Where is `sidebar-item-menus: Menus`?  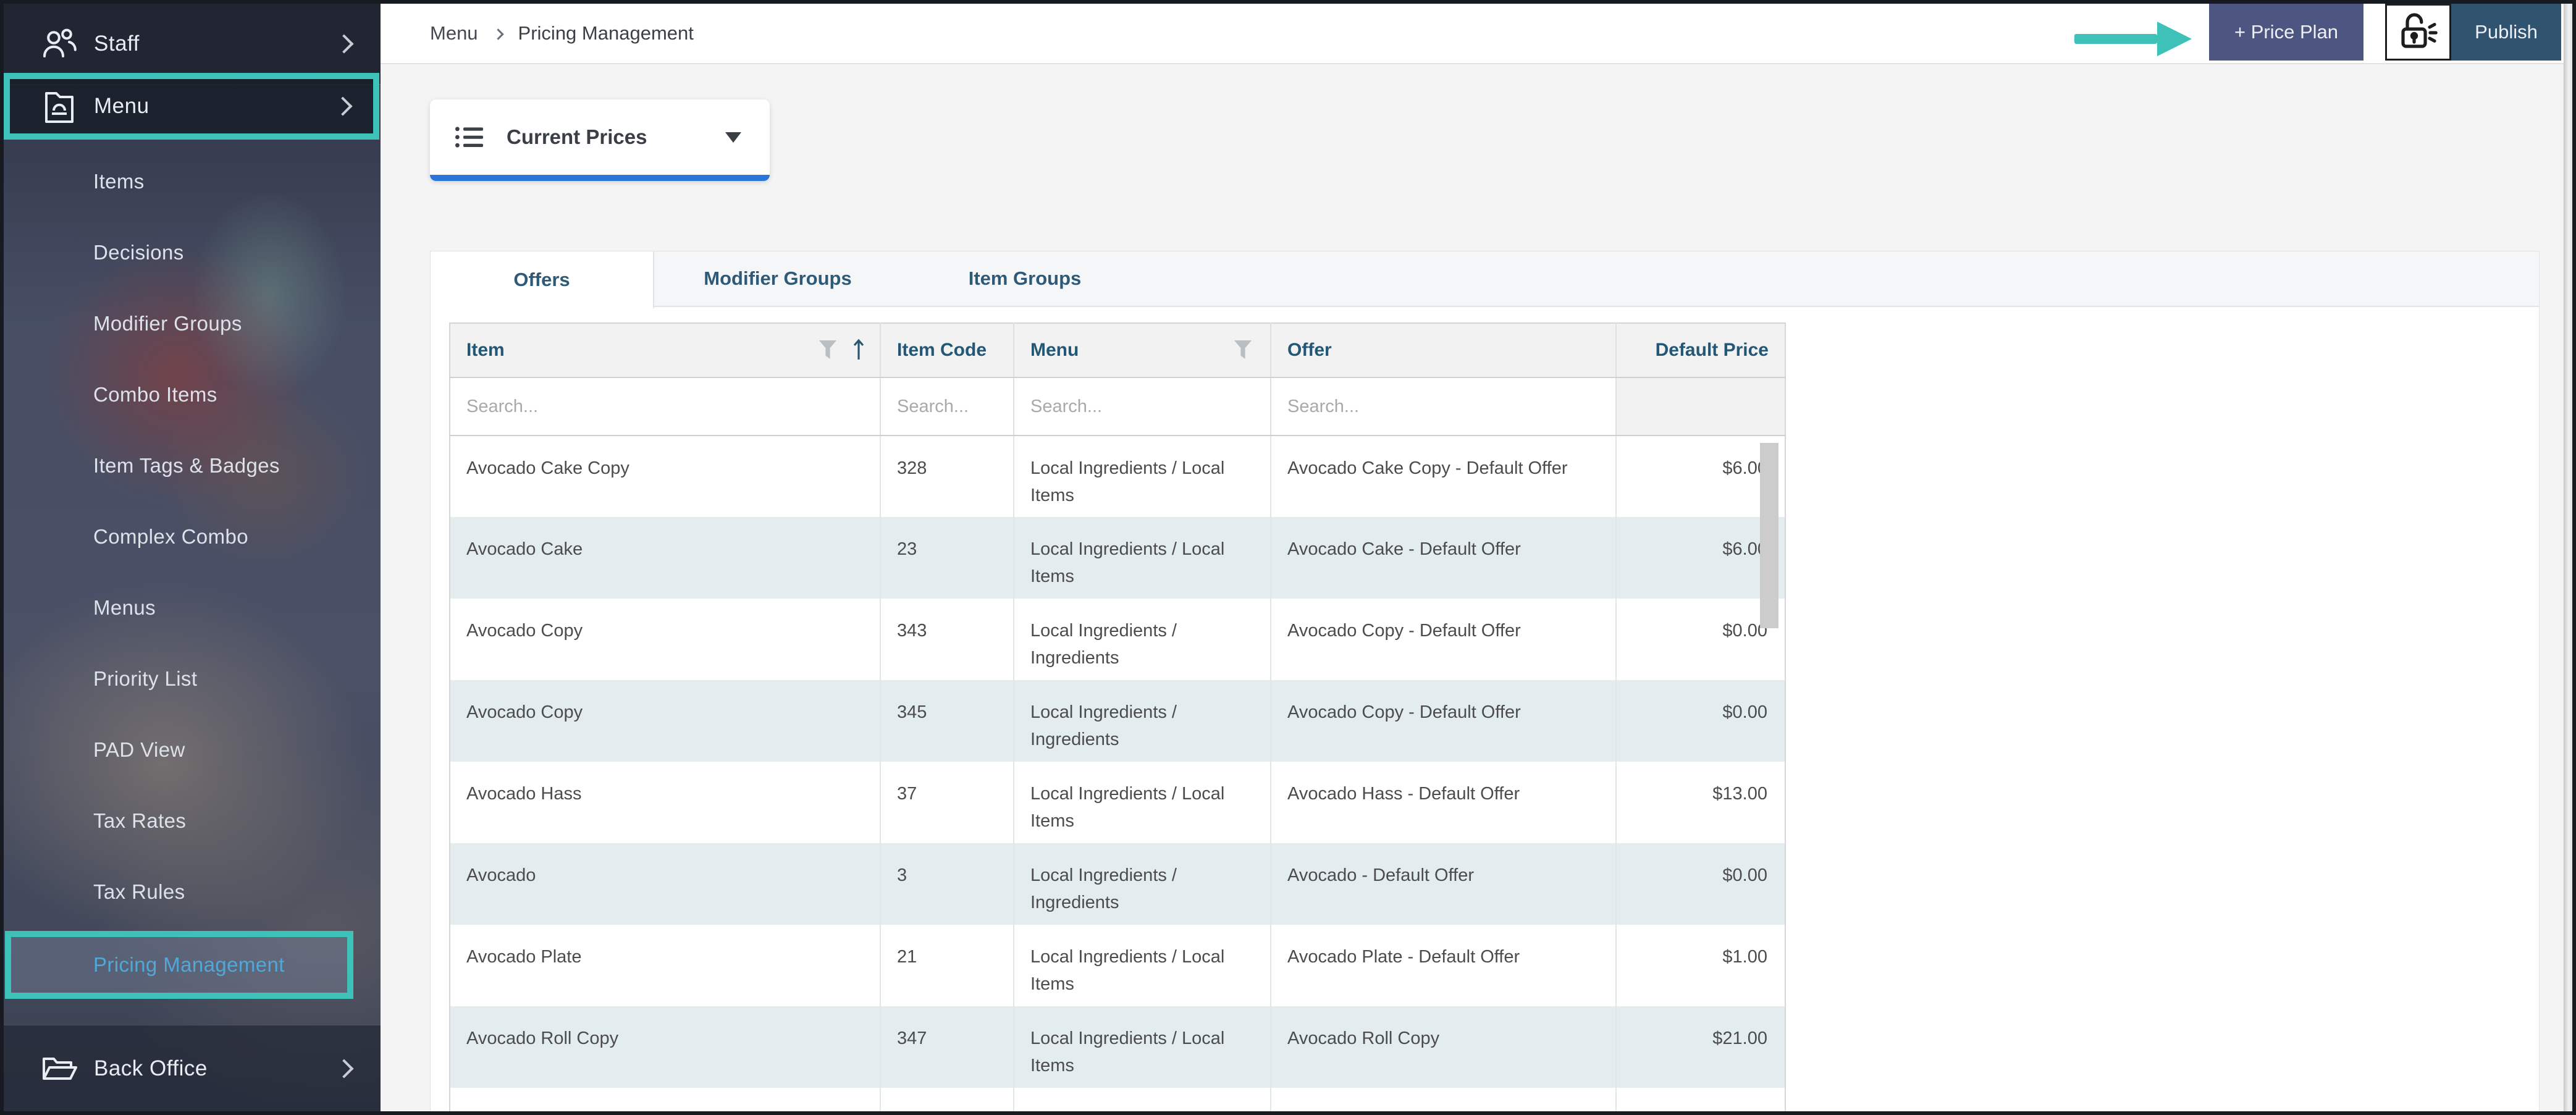
sidebar-item-menus: Menus is located at coordinates (192, 607).